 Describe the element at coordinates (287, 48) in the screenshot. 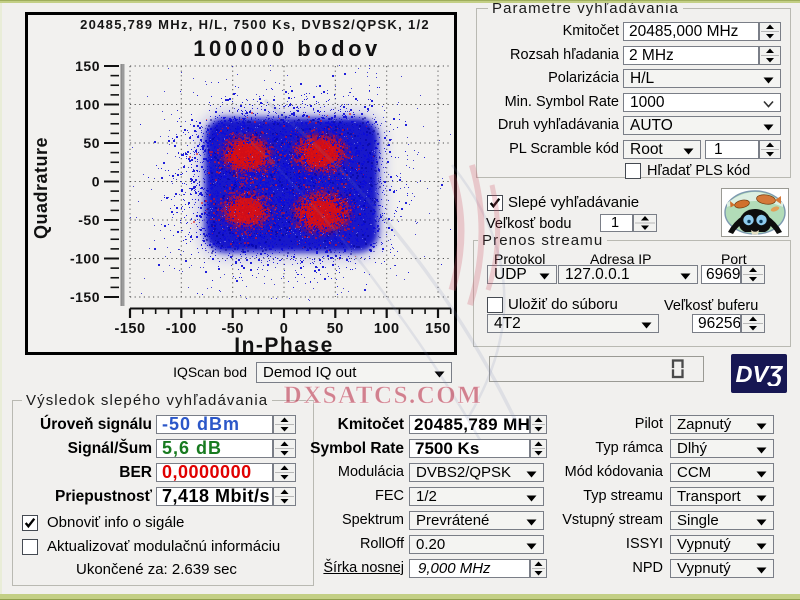

I see `svg-text: 100000 bodov` at that location.